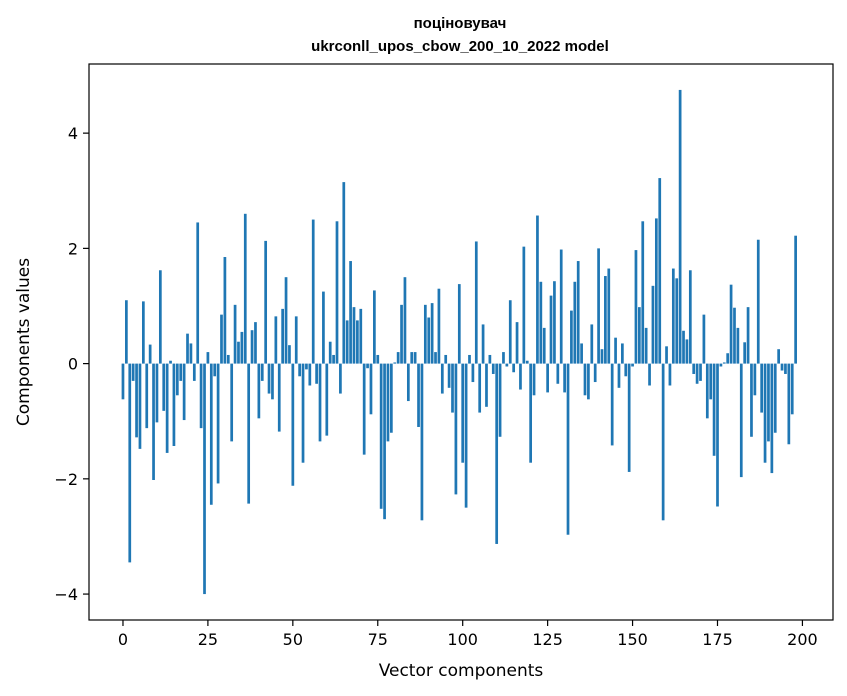 The height and width of the screenshot is (696, 847). I want to click on x-tick-label: 25, so click(208, 639).